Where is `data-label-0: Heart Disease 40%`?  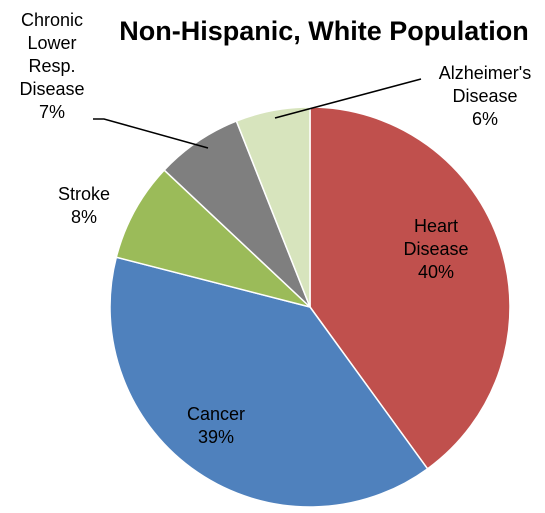
data-label-0: Heart Disease 40% is located at coordinates (435, 249).